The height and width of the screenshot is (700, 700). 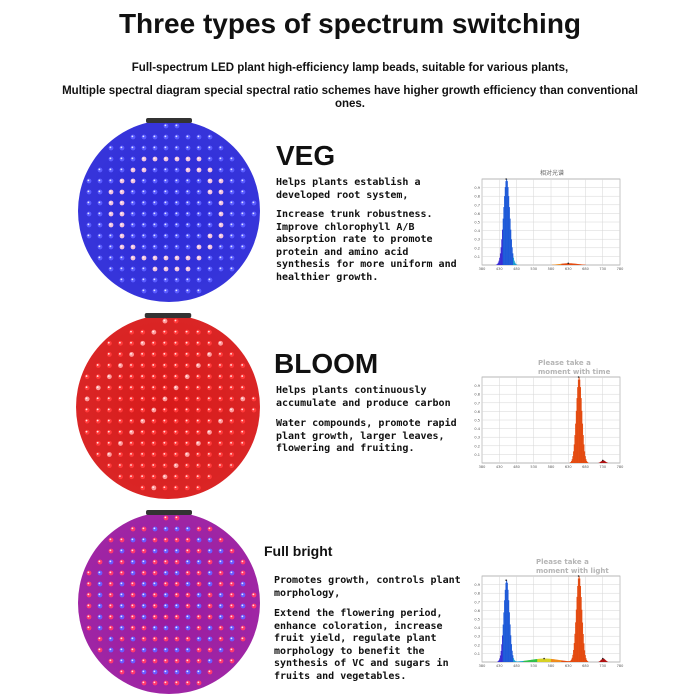 I want to click on lamp-bracket, so click(x=169, y=512).